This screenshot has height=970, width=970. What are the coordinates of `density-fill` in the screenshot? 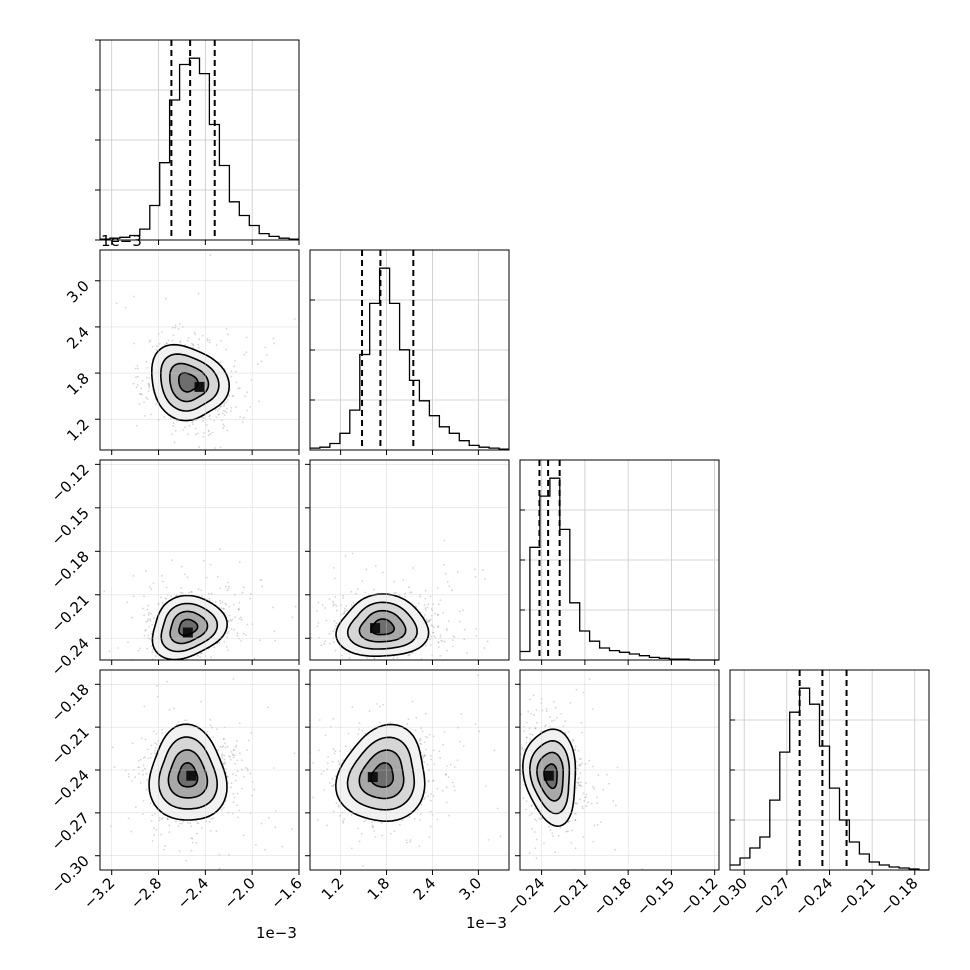 It's located at (188, 772).